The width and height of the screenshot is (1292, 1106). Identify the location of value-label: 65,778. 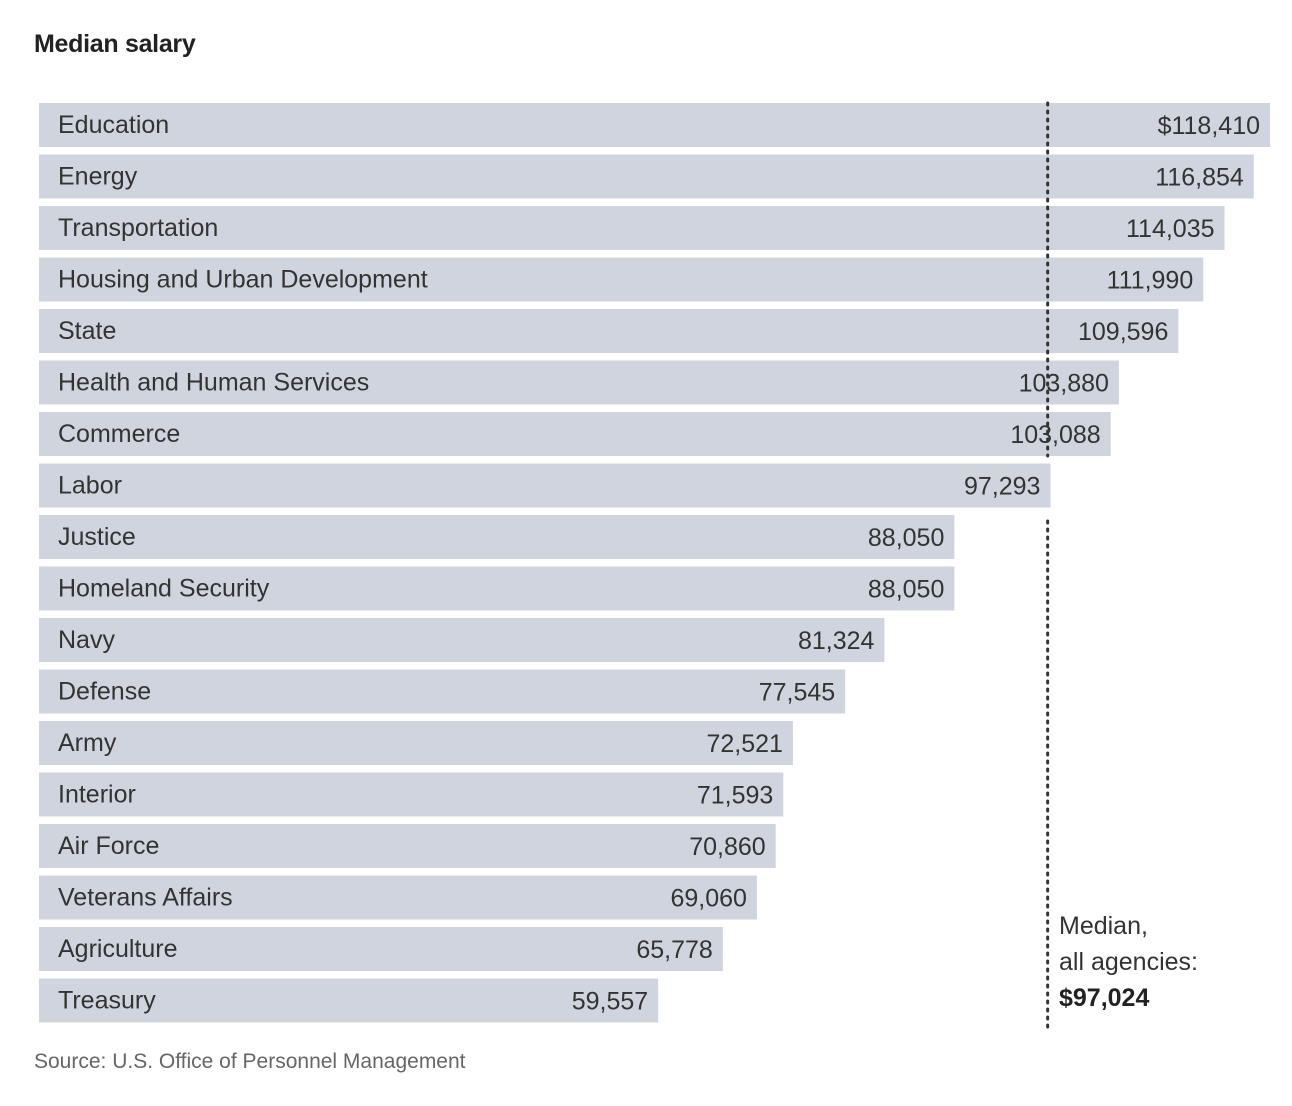
(674, 950).